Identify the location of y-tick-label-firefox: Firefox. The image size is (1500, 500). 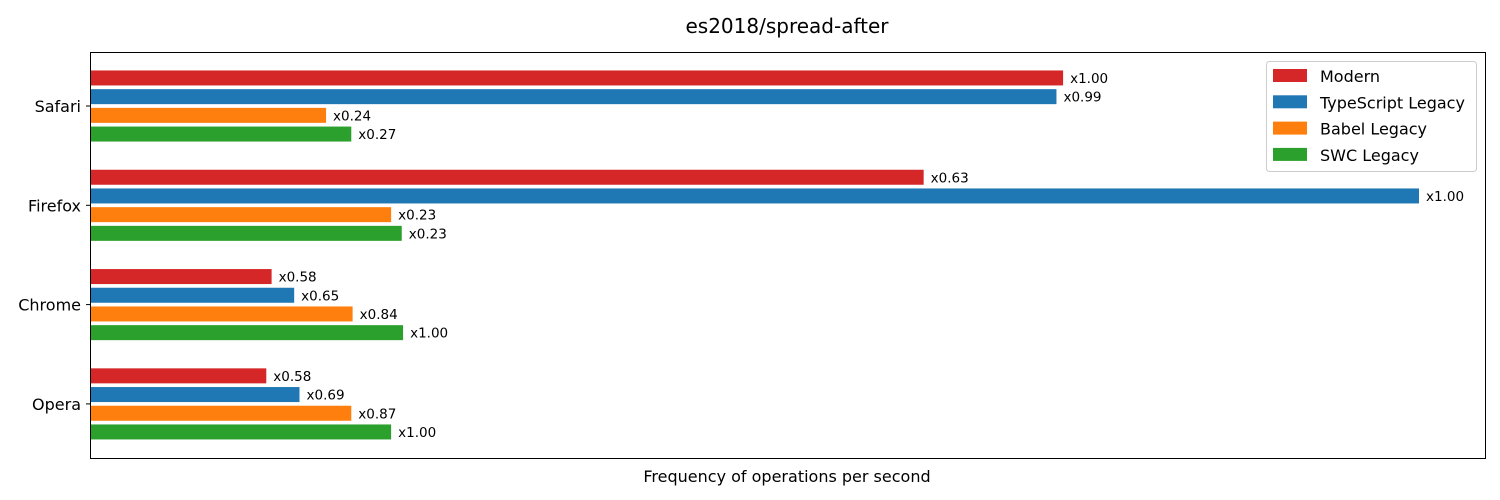
(54, 205).